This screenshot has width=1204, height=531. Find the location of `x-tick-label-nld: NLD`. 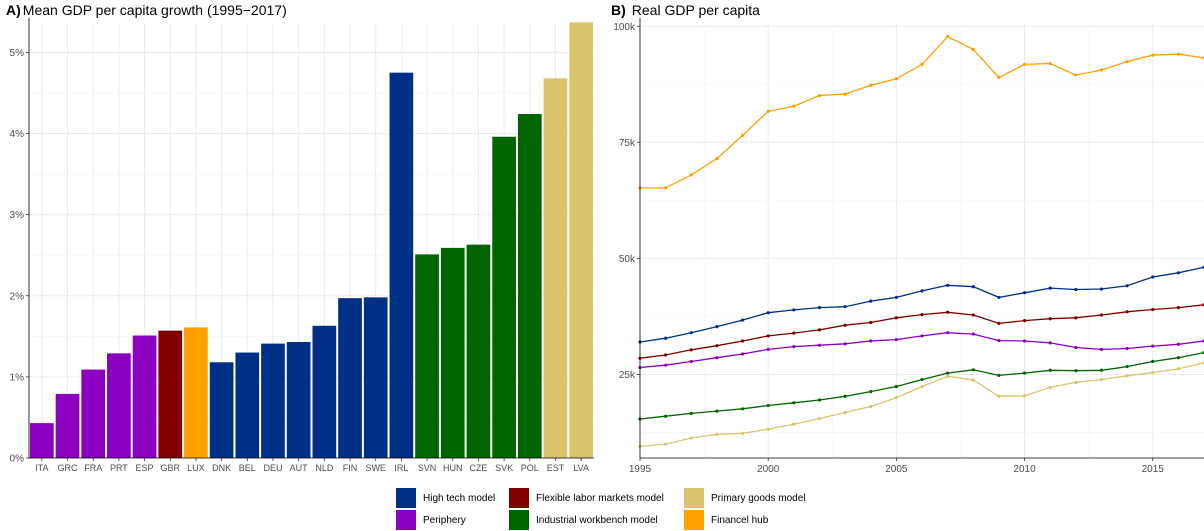

x-tick-label-nld: NLD is located at coordinates (324, 468).